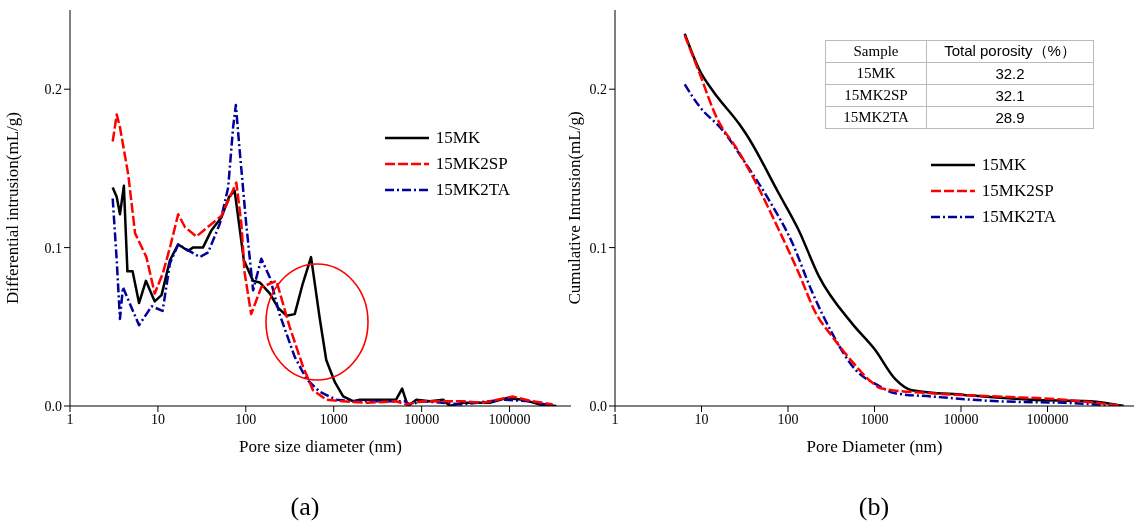 The image size is (1136, 530). I want to click on annotation: 15MK, so click(876, 73).